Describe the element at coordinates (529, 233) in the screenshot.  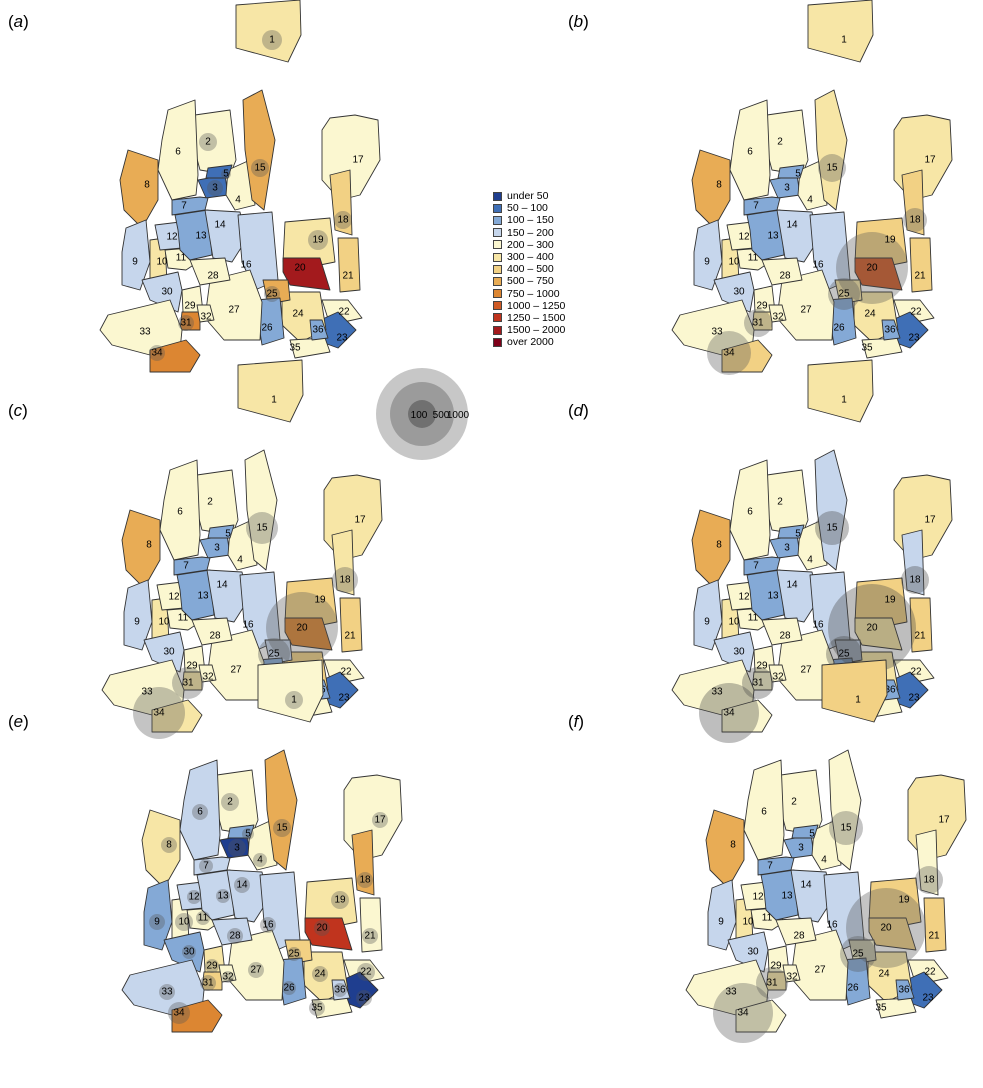
I see `legend-item: 150 – 200` at that location.